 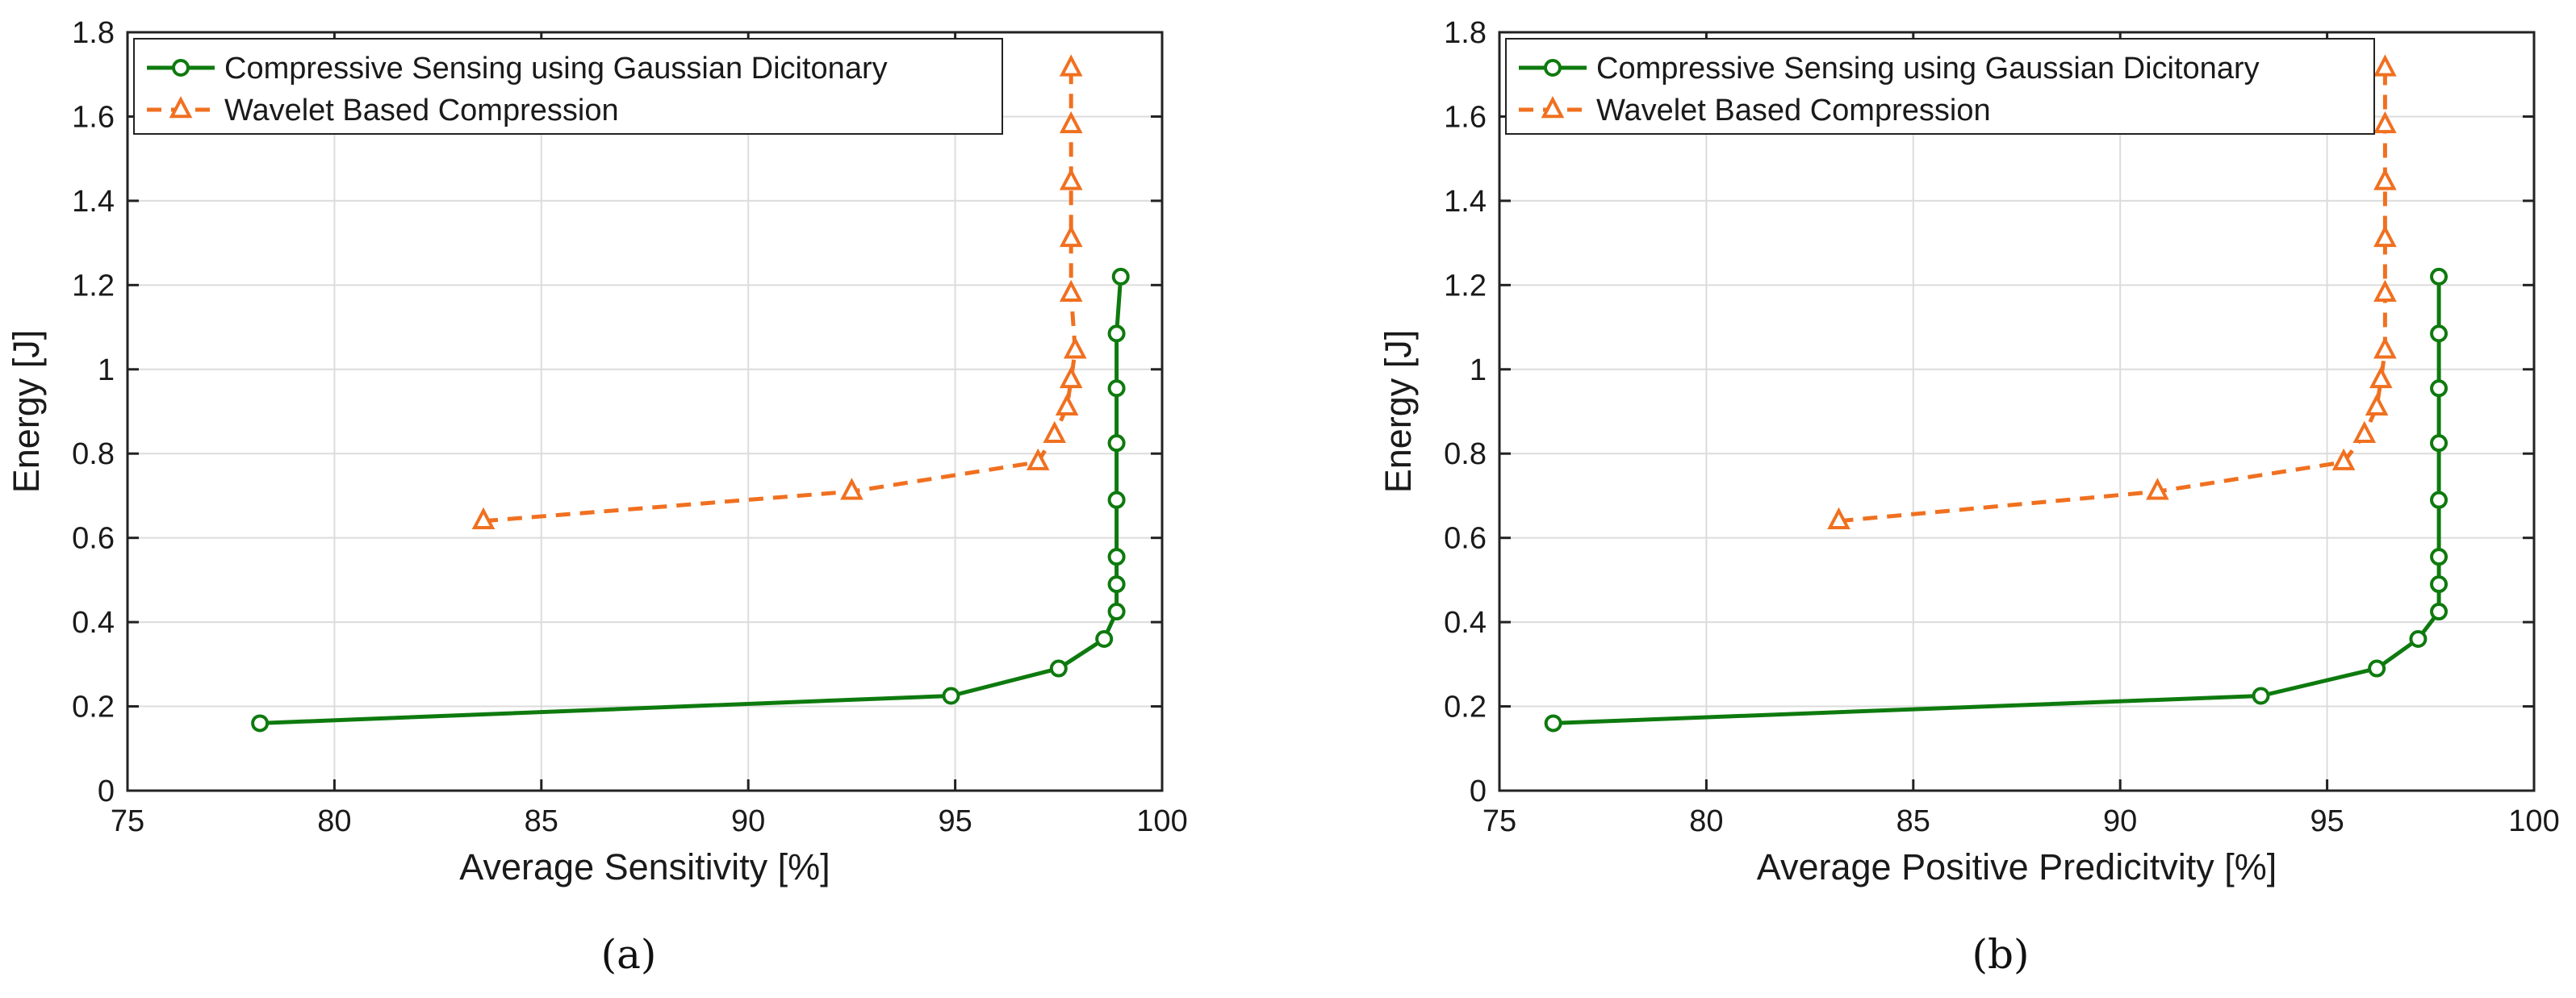 I want to click on x-tick-label: 90, so click(x=2120, y=821).